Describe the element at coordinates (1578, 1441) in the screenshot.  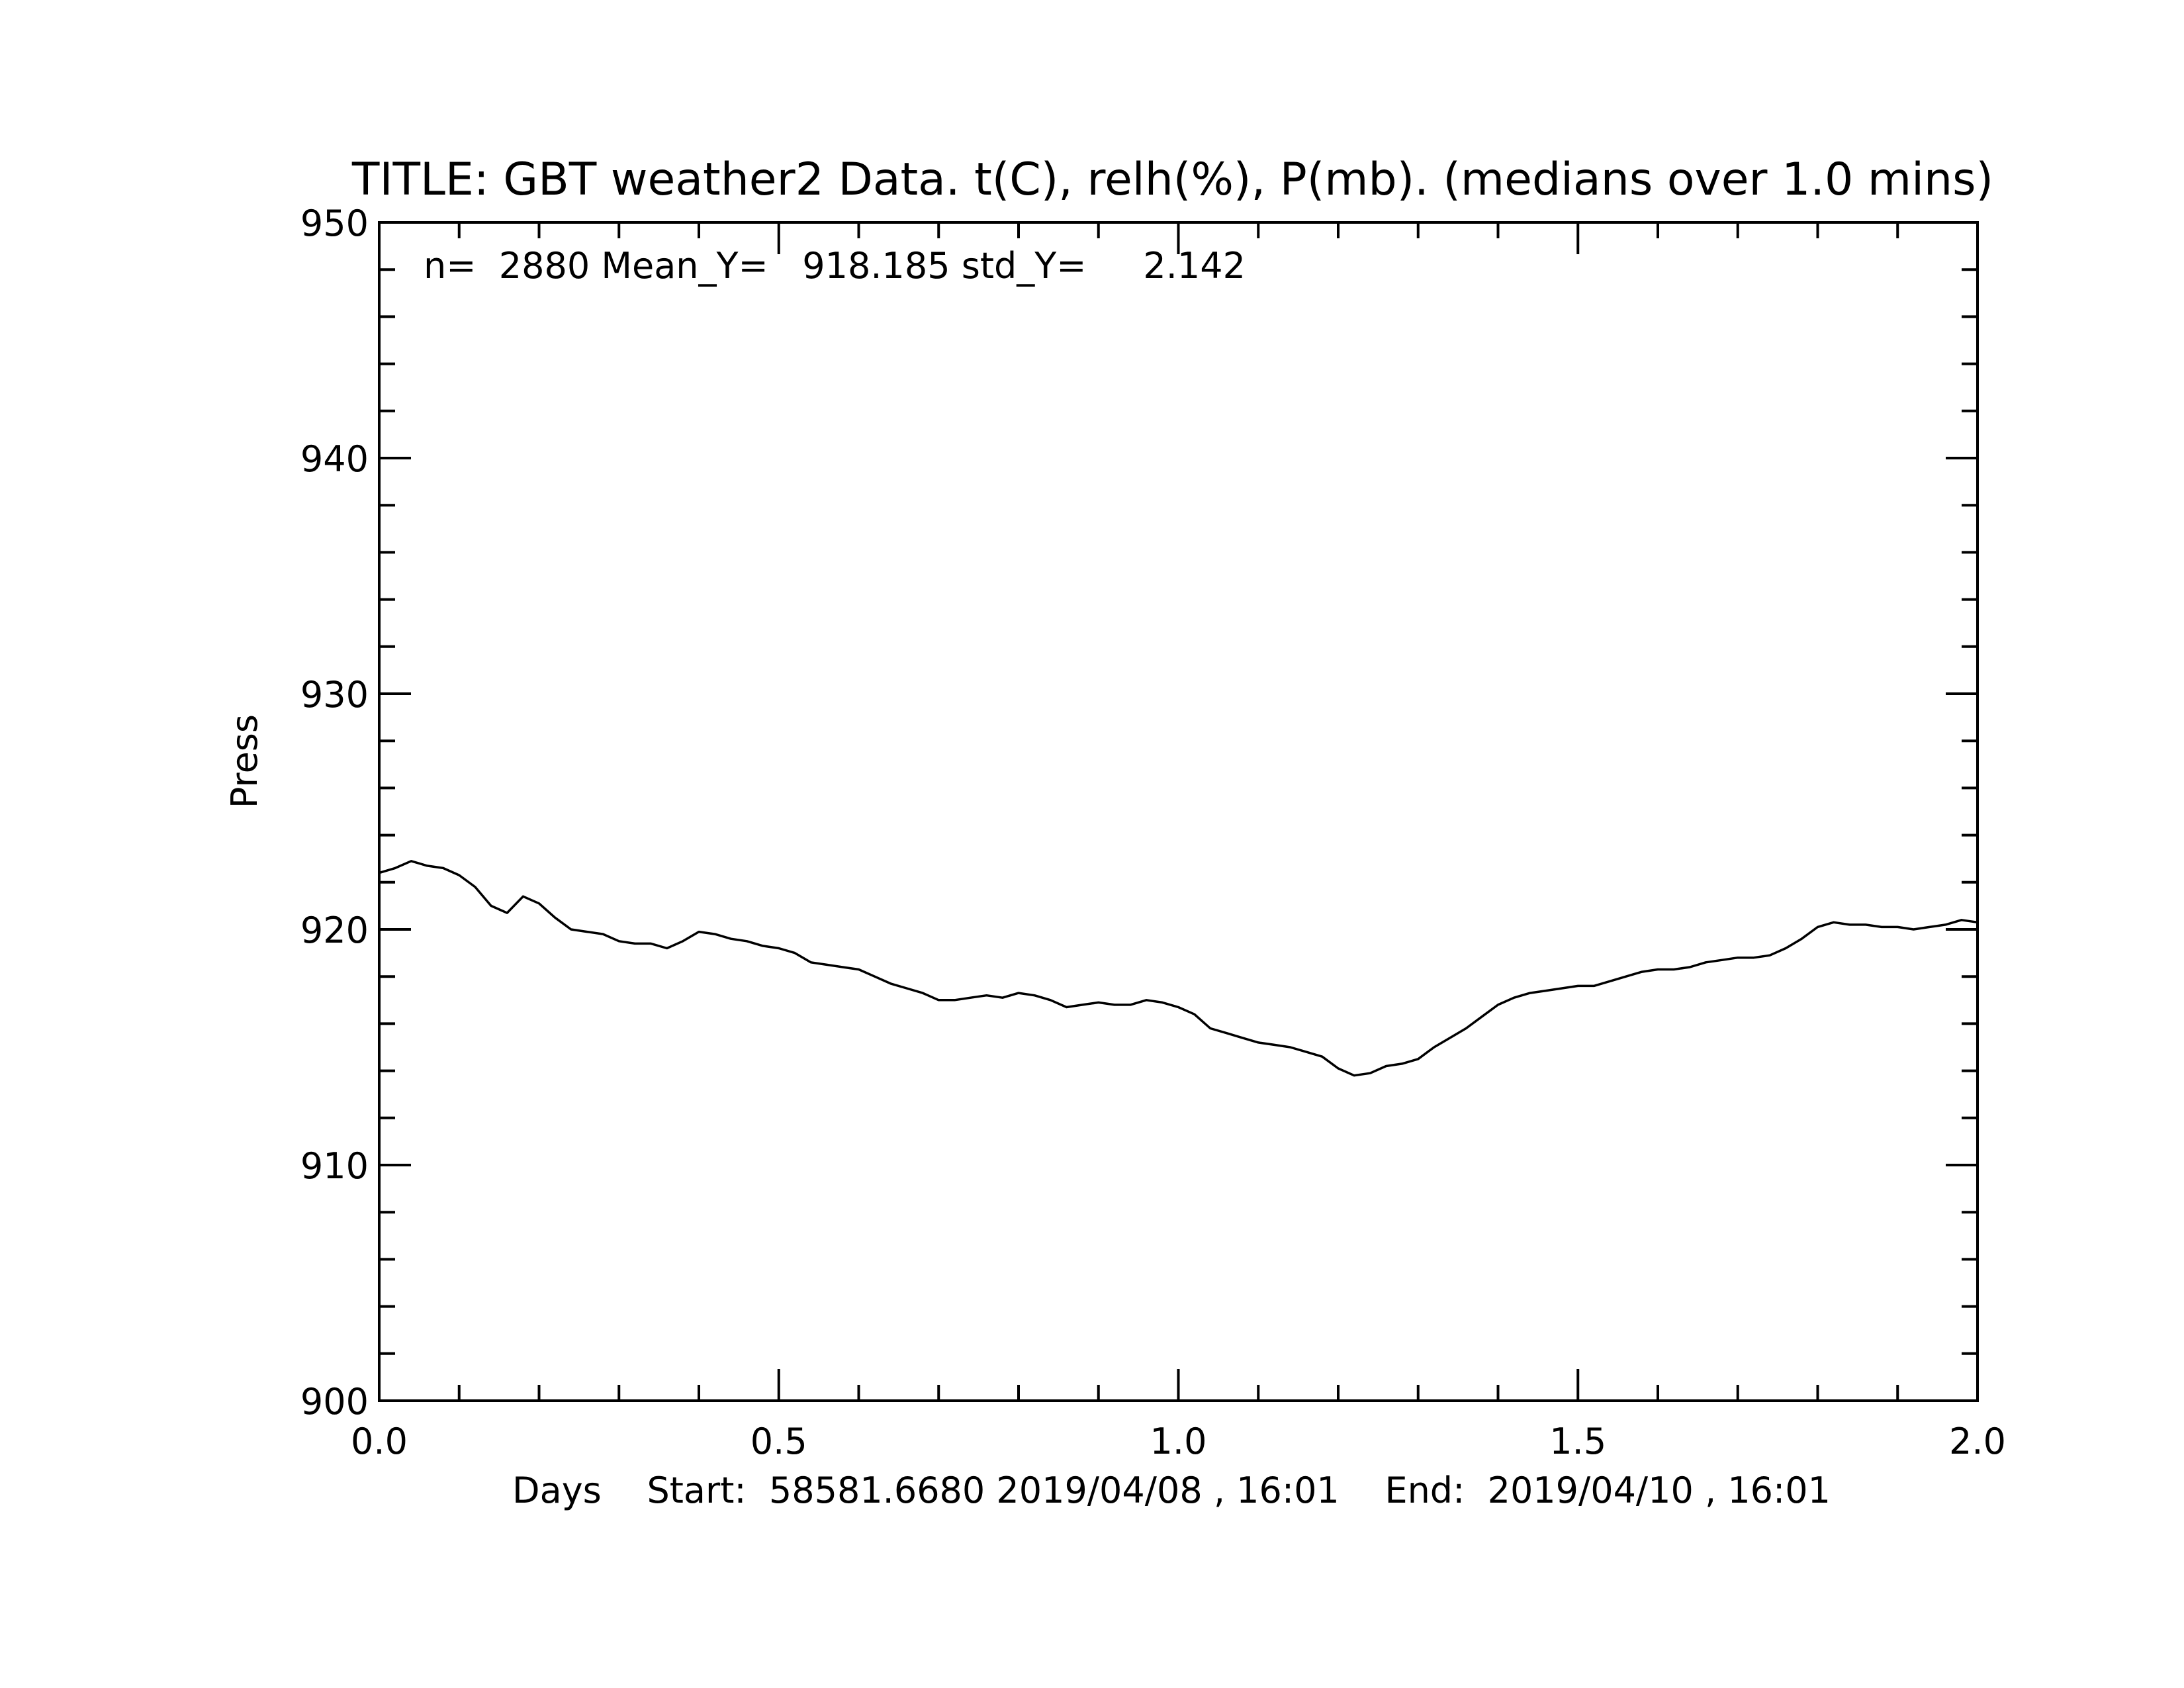
I see `x-tick-label: 1.5` at that location.